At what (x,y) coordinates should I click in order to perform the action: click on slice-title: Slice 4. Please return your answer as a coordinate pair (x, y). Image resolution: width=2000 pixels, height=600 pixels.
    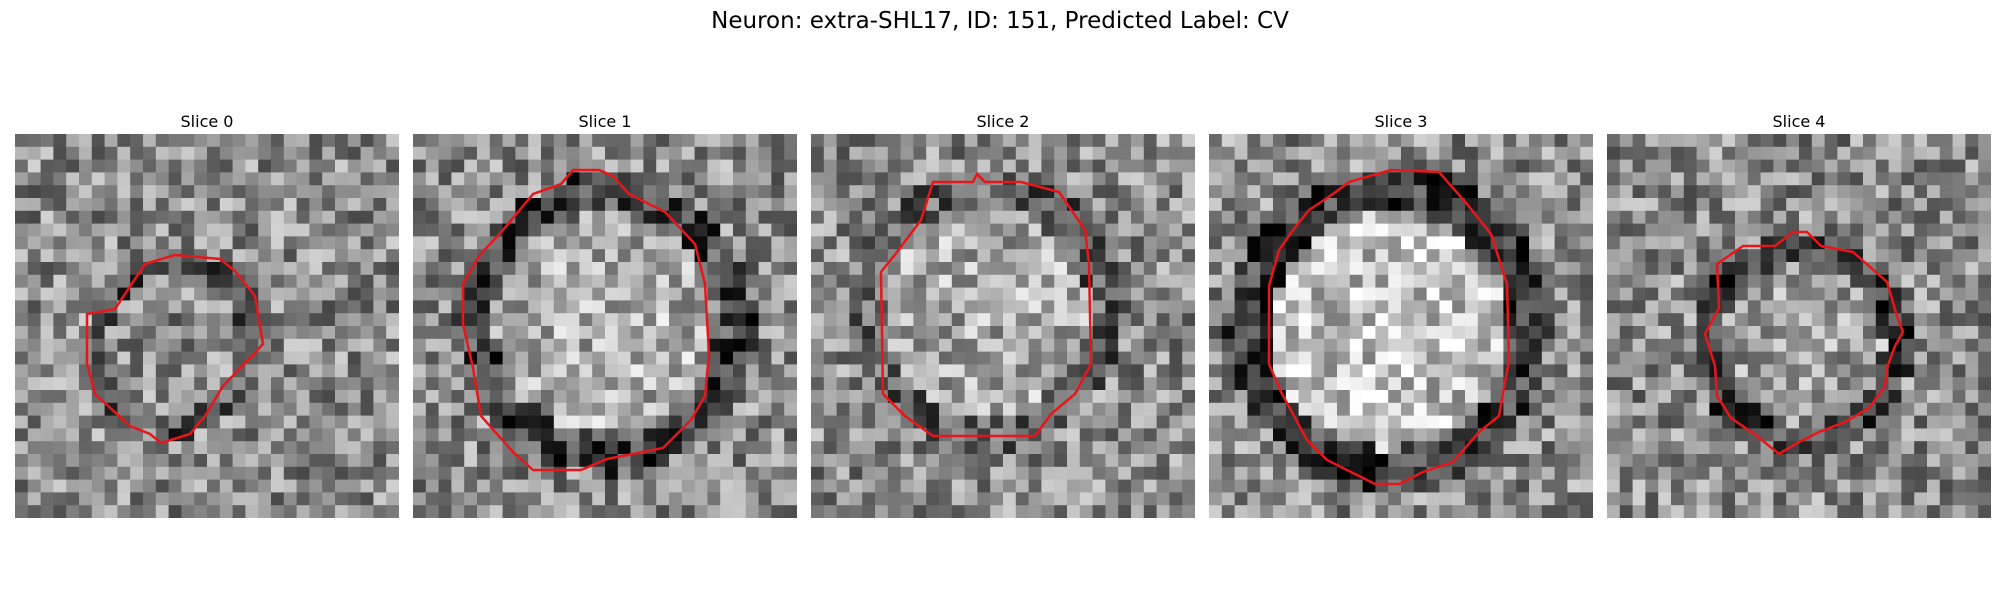
    Looking at the image, I should click on (1799, 121).